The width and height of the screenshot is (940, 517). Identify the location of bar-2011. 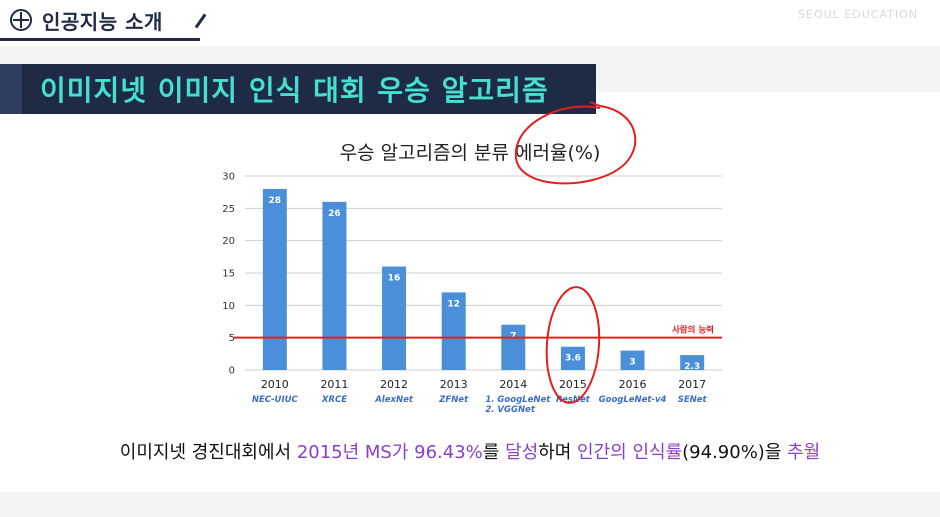
(334, 285).